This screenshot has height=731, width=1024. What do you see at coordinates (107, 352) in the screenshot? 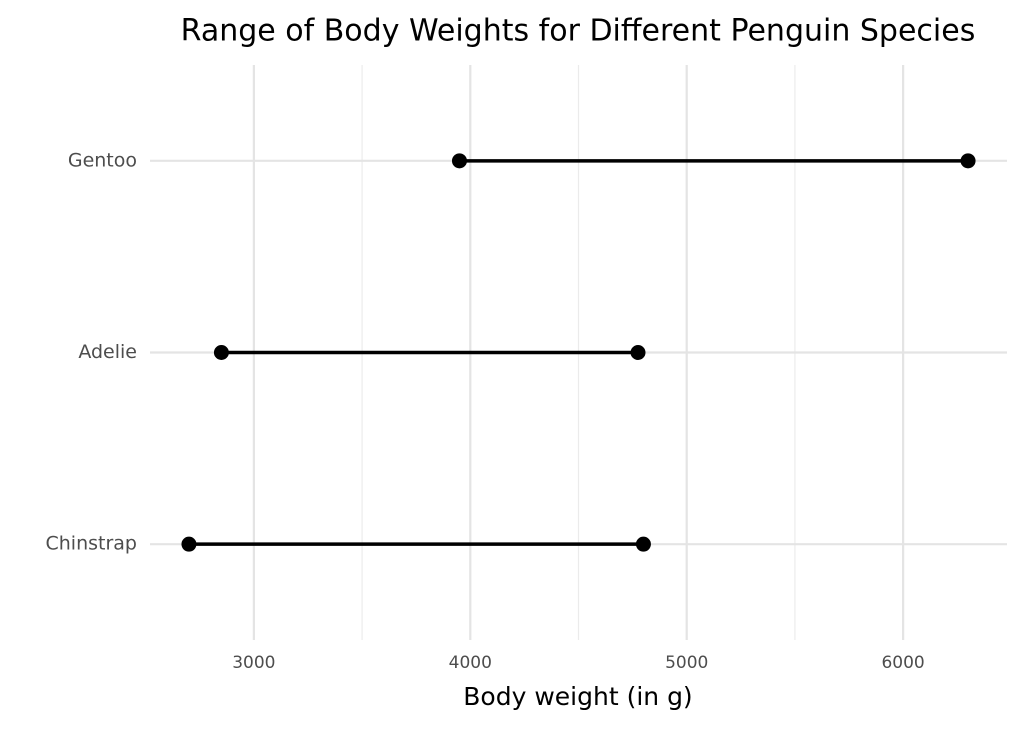
I see `y-tick-label: Adelie` at bounding box center [107, 352].